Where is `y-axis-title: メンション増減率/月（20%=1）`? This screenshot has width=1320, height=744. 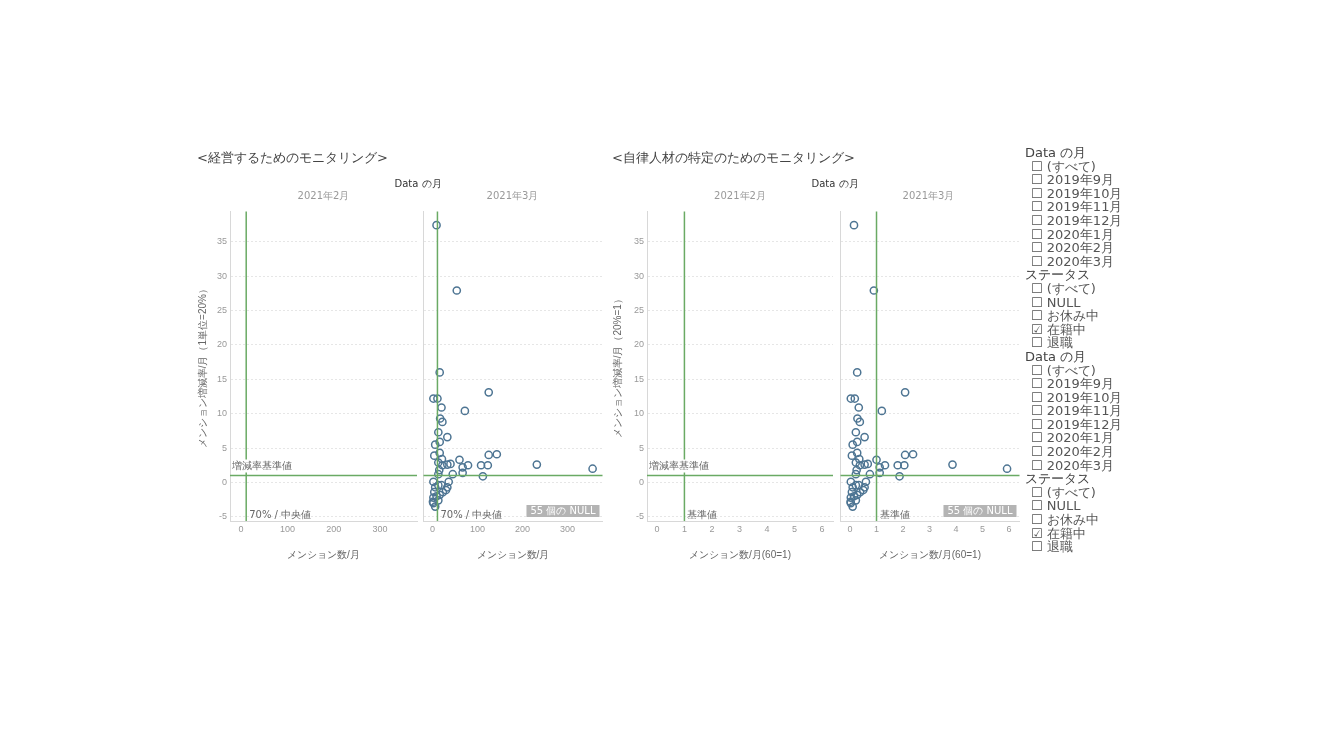 y-axis-title: メンション増減率/月（20%=1） is located at coordinates (617, 366).